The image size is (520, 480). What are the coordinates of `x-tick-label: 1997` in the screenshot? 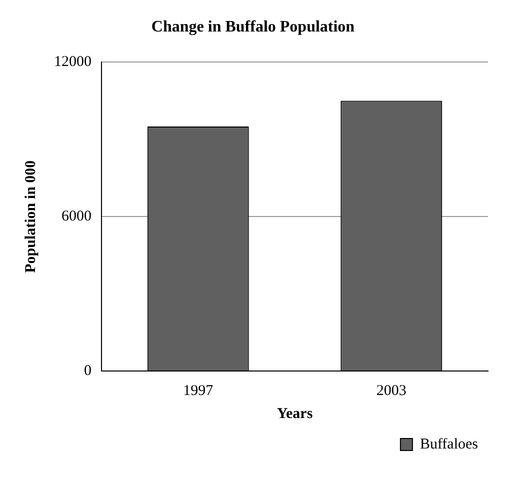 It's located at (198, 390).